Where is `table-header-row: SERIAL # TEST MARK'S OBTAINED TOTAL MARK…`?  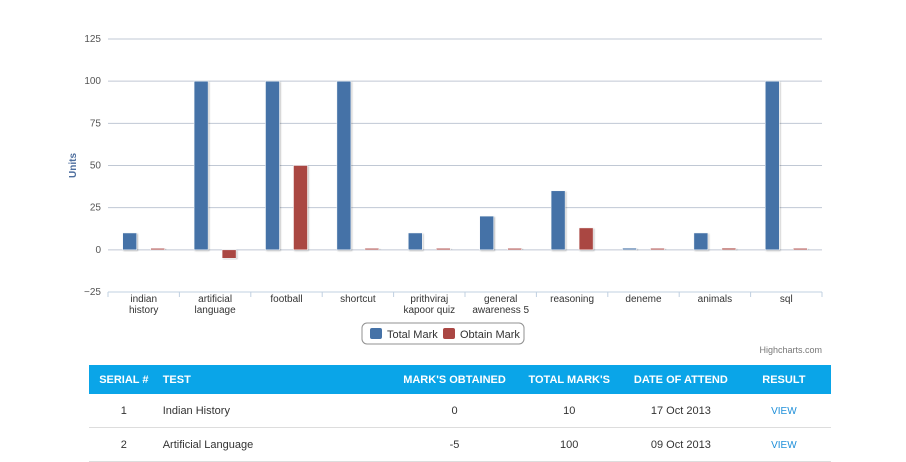 table-header-row: SERIAL # TEST MARK'S OBTAINED TOTAL MARK… is located at coordinates (460, 379).